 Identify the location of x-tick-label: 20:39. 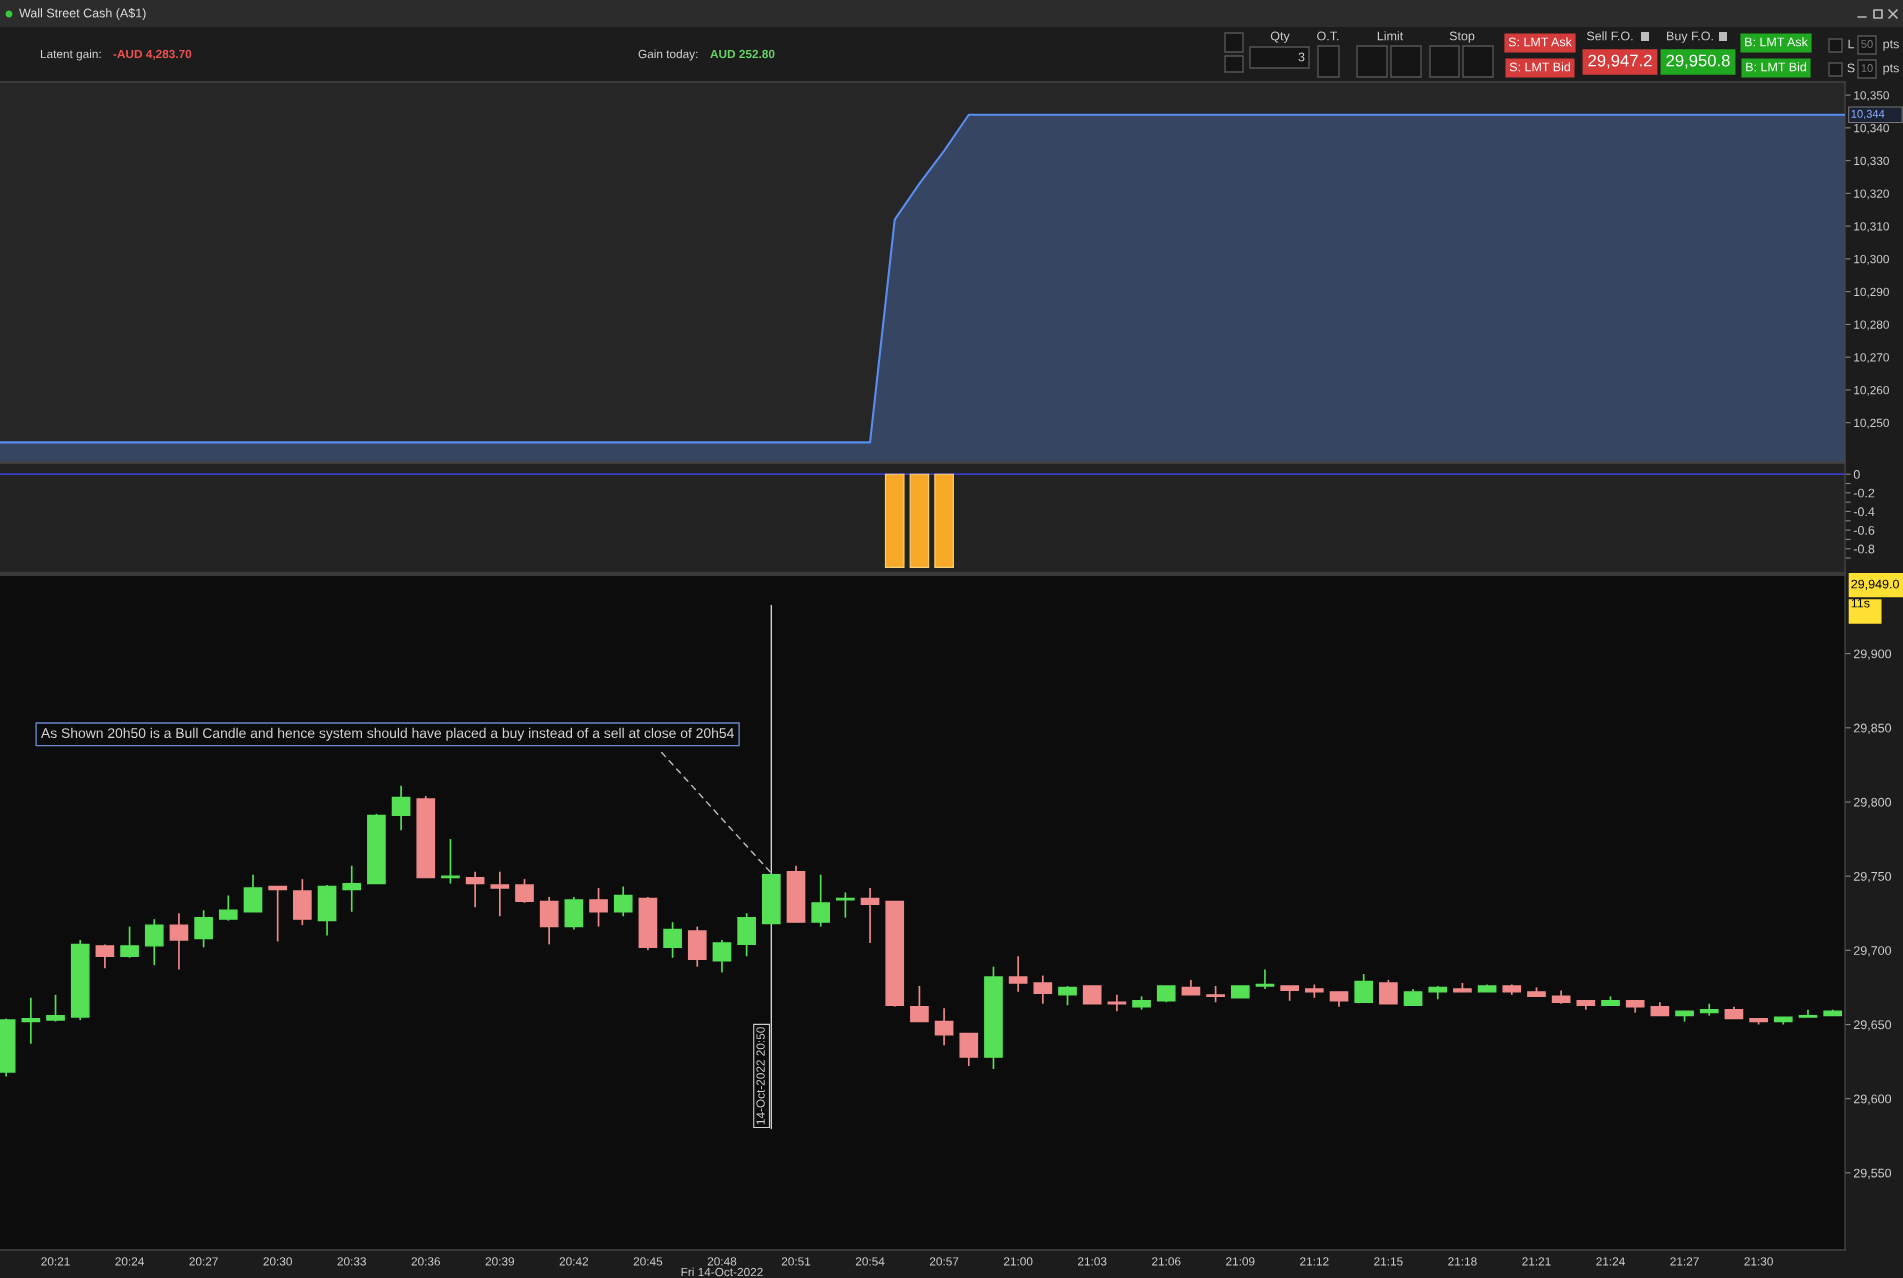
(500, 1261).